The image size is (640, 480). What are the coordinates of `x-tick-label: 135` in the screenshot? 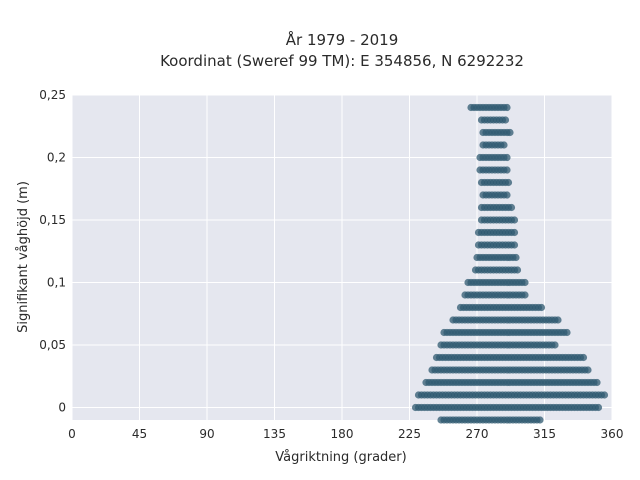 It's located at (274, 434).